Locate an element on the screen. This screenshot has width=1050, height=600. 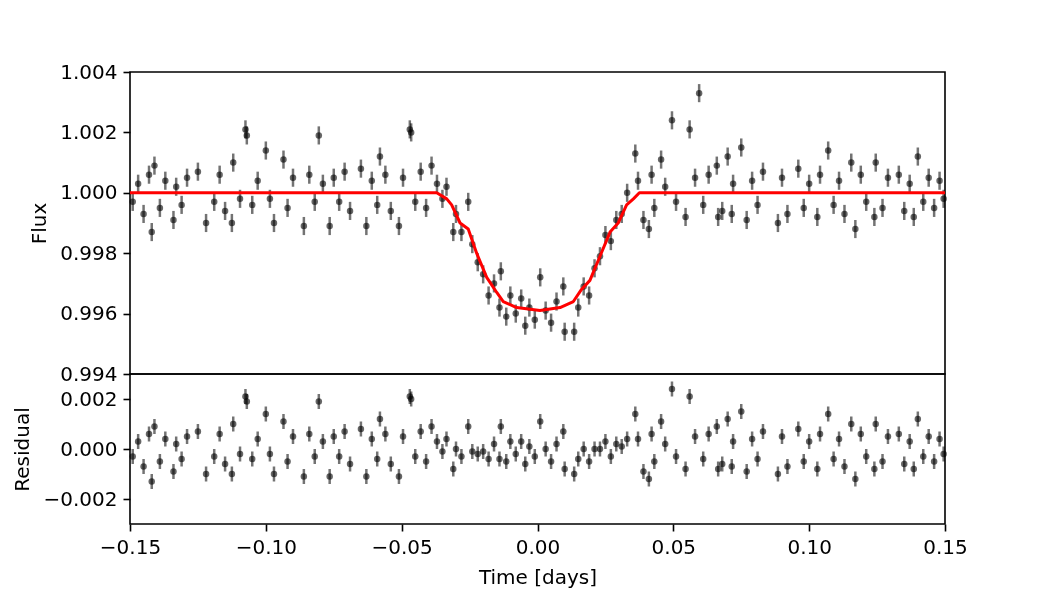
y-tick-label: 0.994 is located at coordinates (89, 373).